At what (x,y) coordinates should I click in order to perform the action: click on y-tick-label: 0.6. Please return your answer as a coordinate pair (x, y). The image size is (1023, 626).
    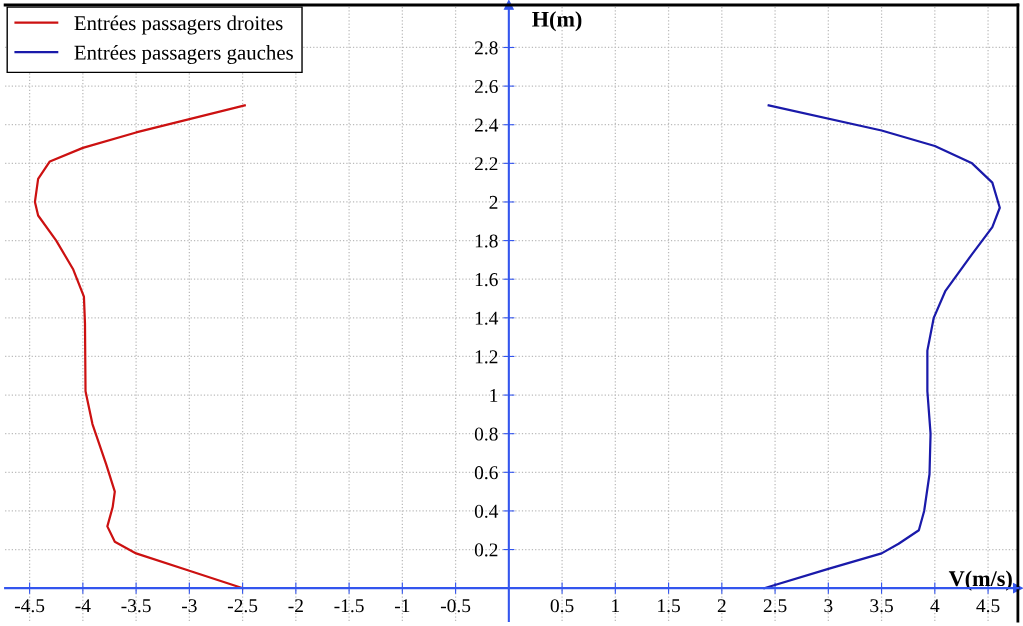
    Looking at the image, I should click on (486, 473).